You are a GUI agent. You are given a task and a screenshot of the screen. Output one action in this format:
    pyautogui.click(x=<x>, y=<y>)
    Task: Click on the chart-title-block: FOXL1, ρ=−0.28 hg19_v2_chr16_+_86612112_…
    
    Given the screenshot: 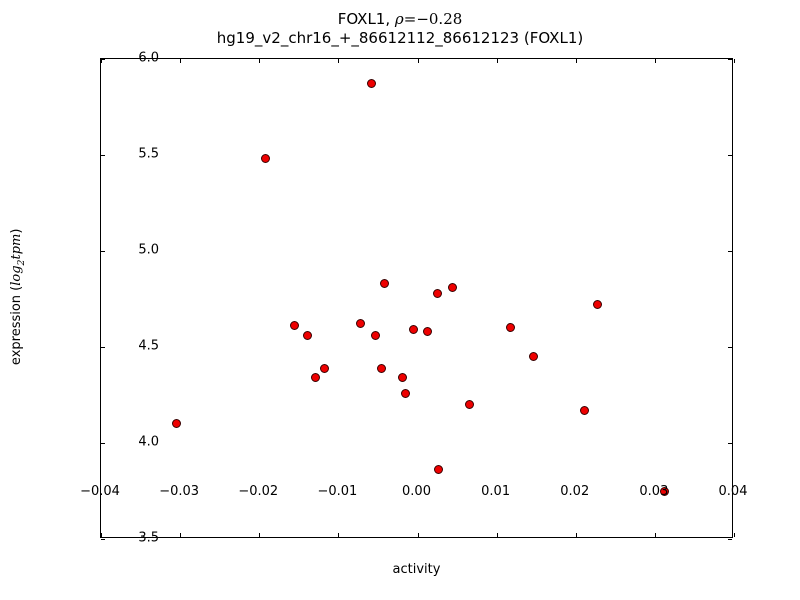 What is the action you would take?
    pyautogui.click(x=400, y=29)
    